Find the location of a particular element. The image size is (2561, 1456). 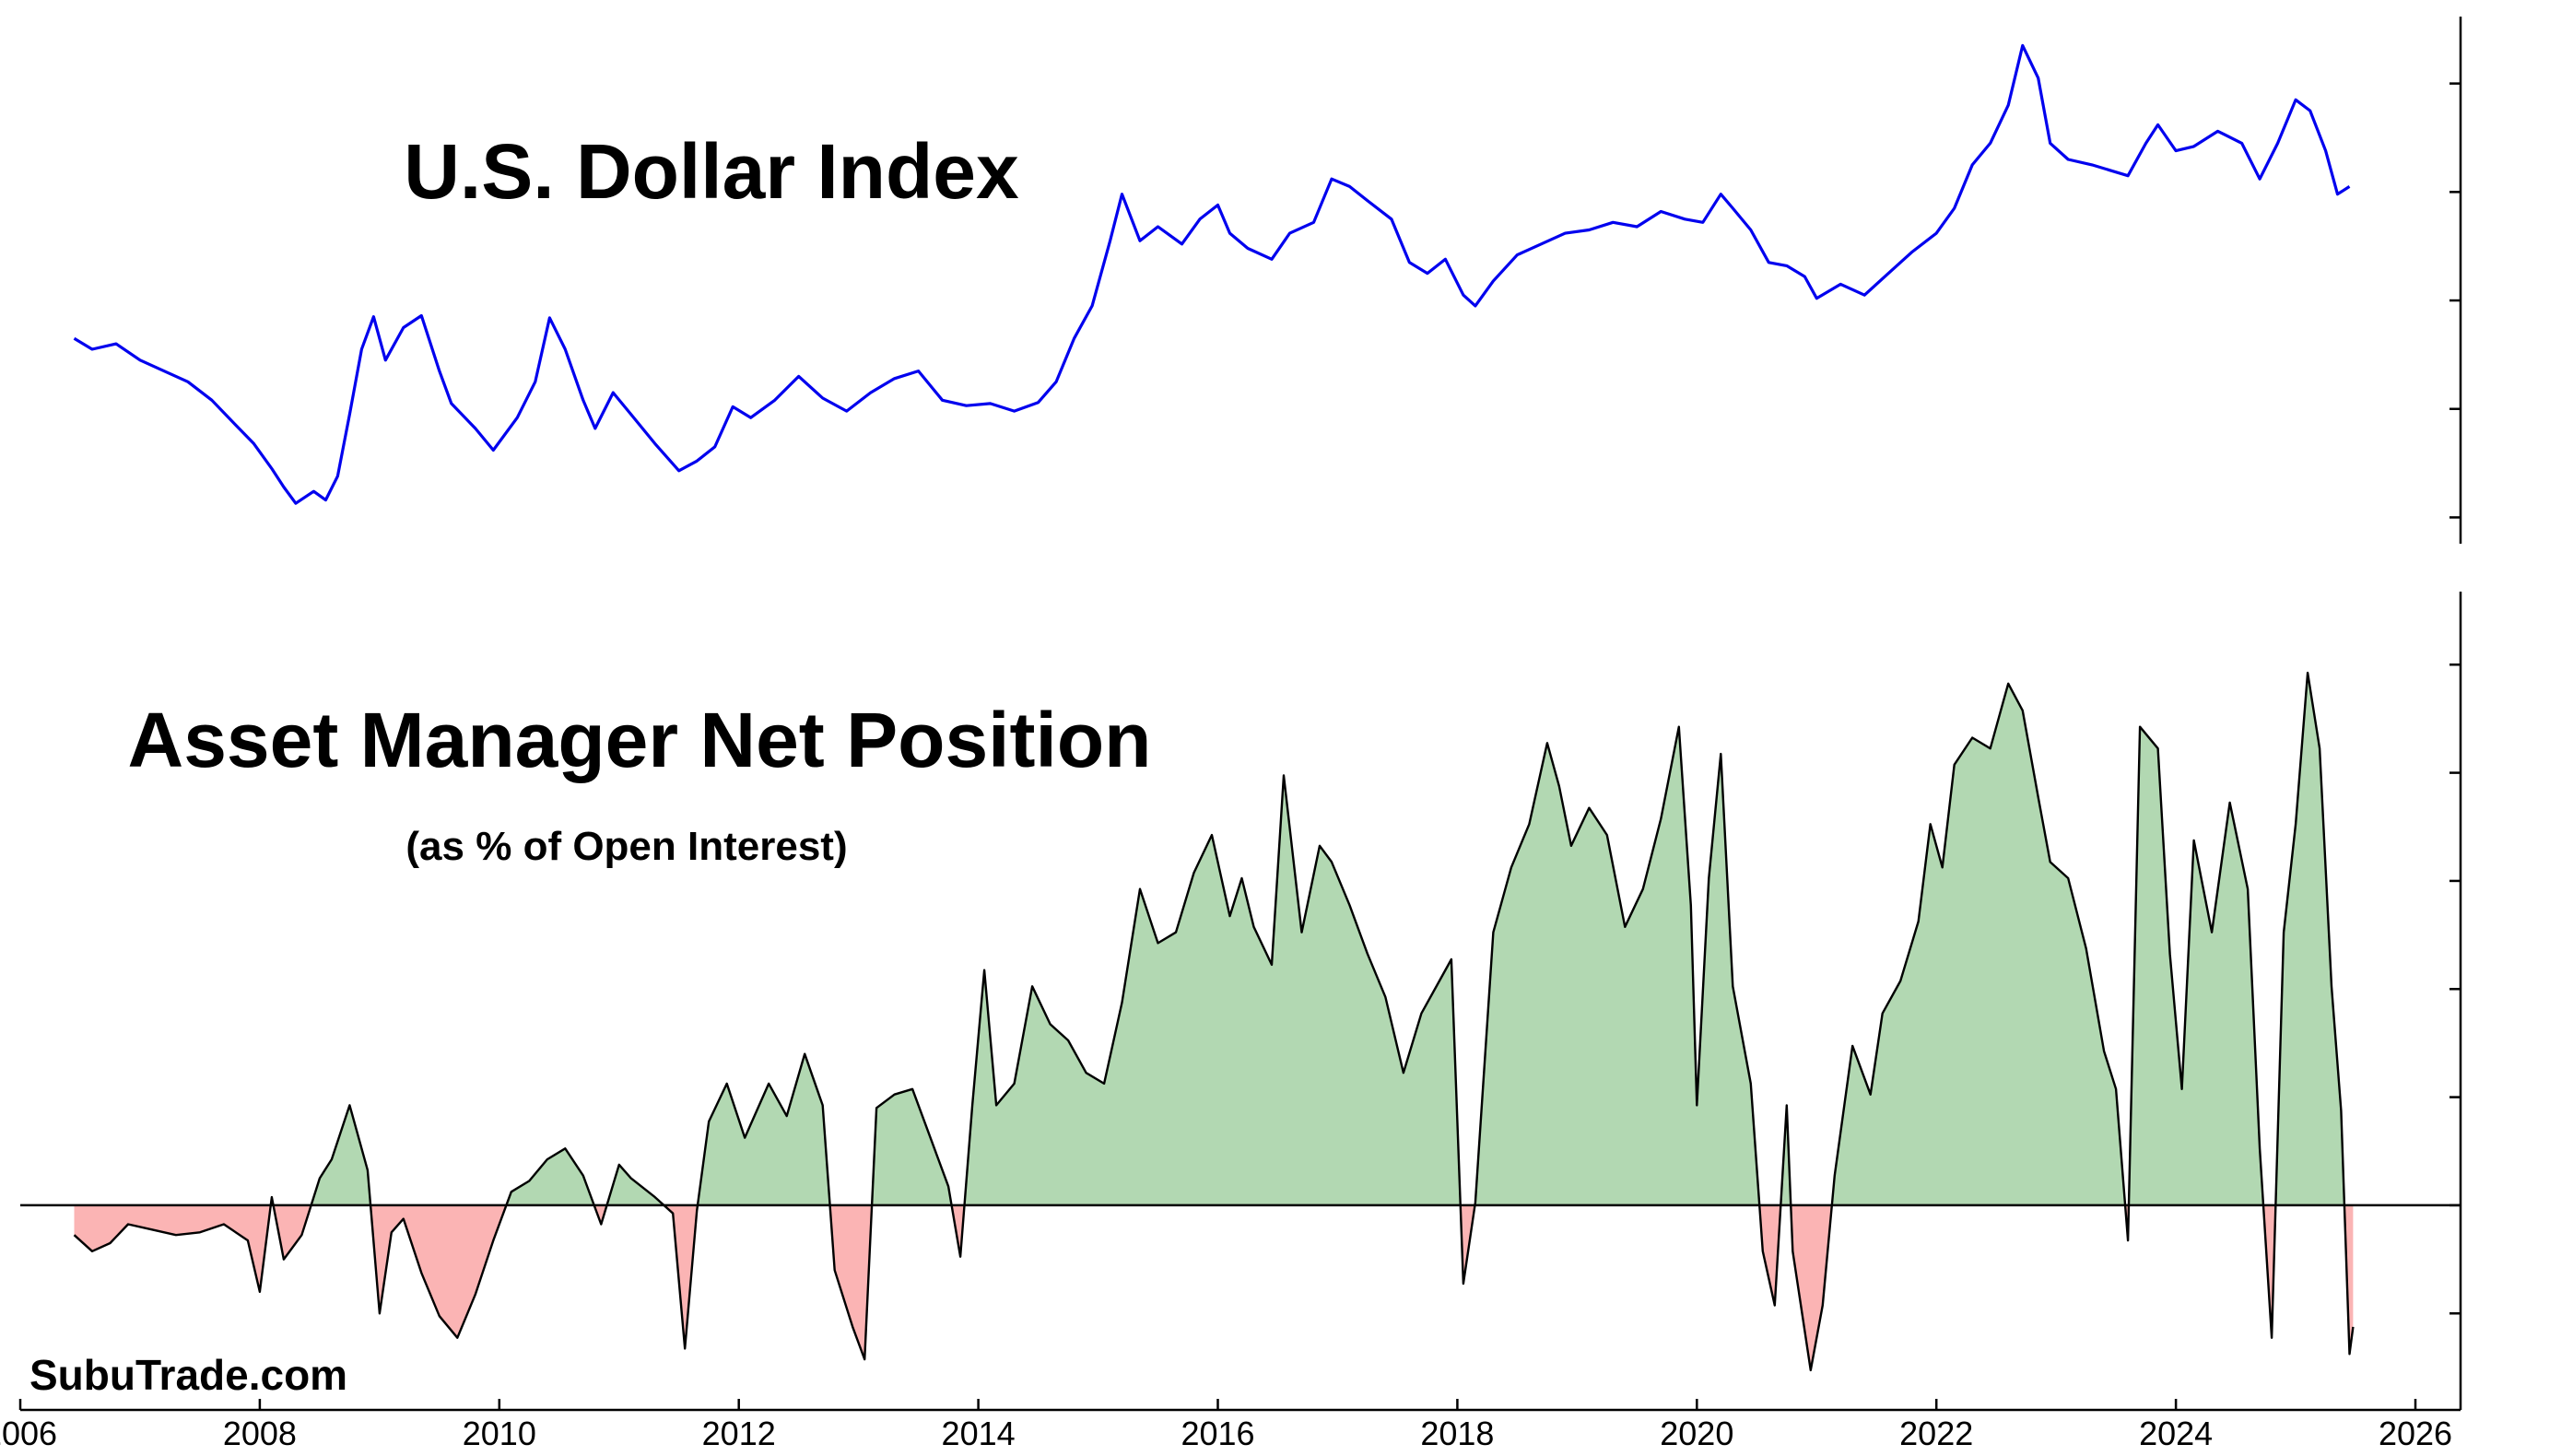

x-tick-label: 2010 is located at coordinates (500, 1433).